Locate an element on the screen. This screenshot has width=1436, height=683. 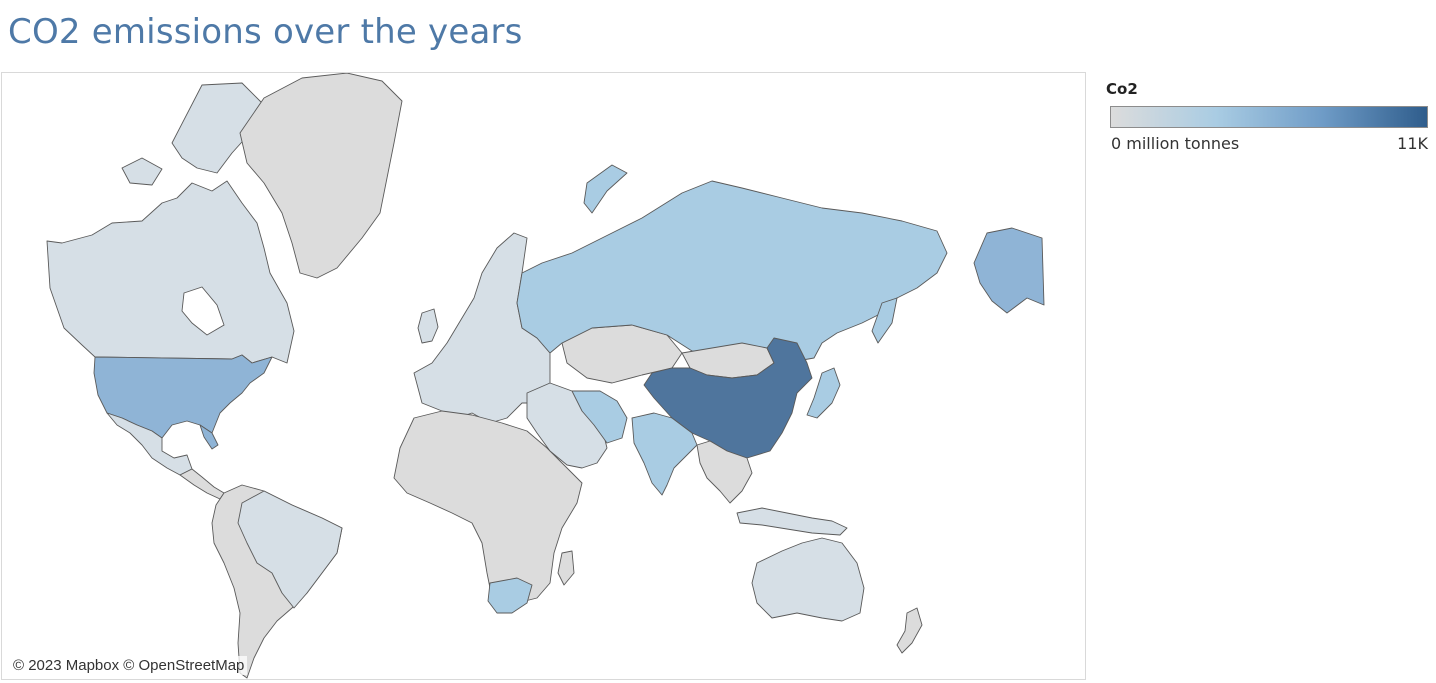
country-australia is located at coordinates (808, 579).